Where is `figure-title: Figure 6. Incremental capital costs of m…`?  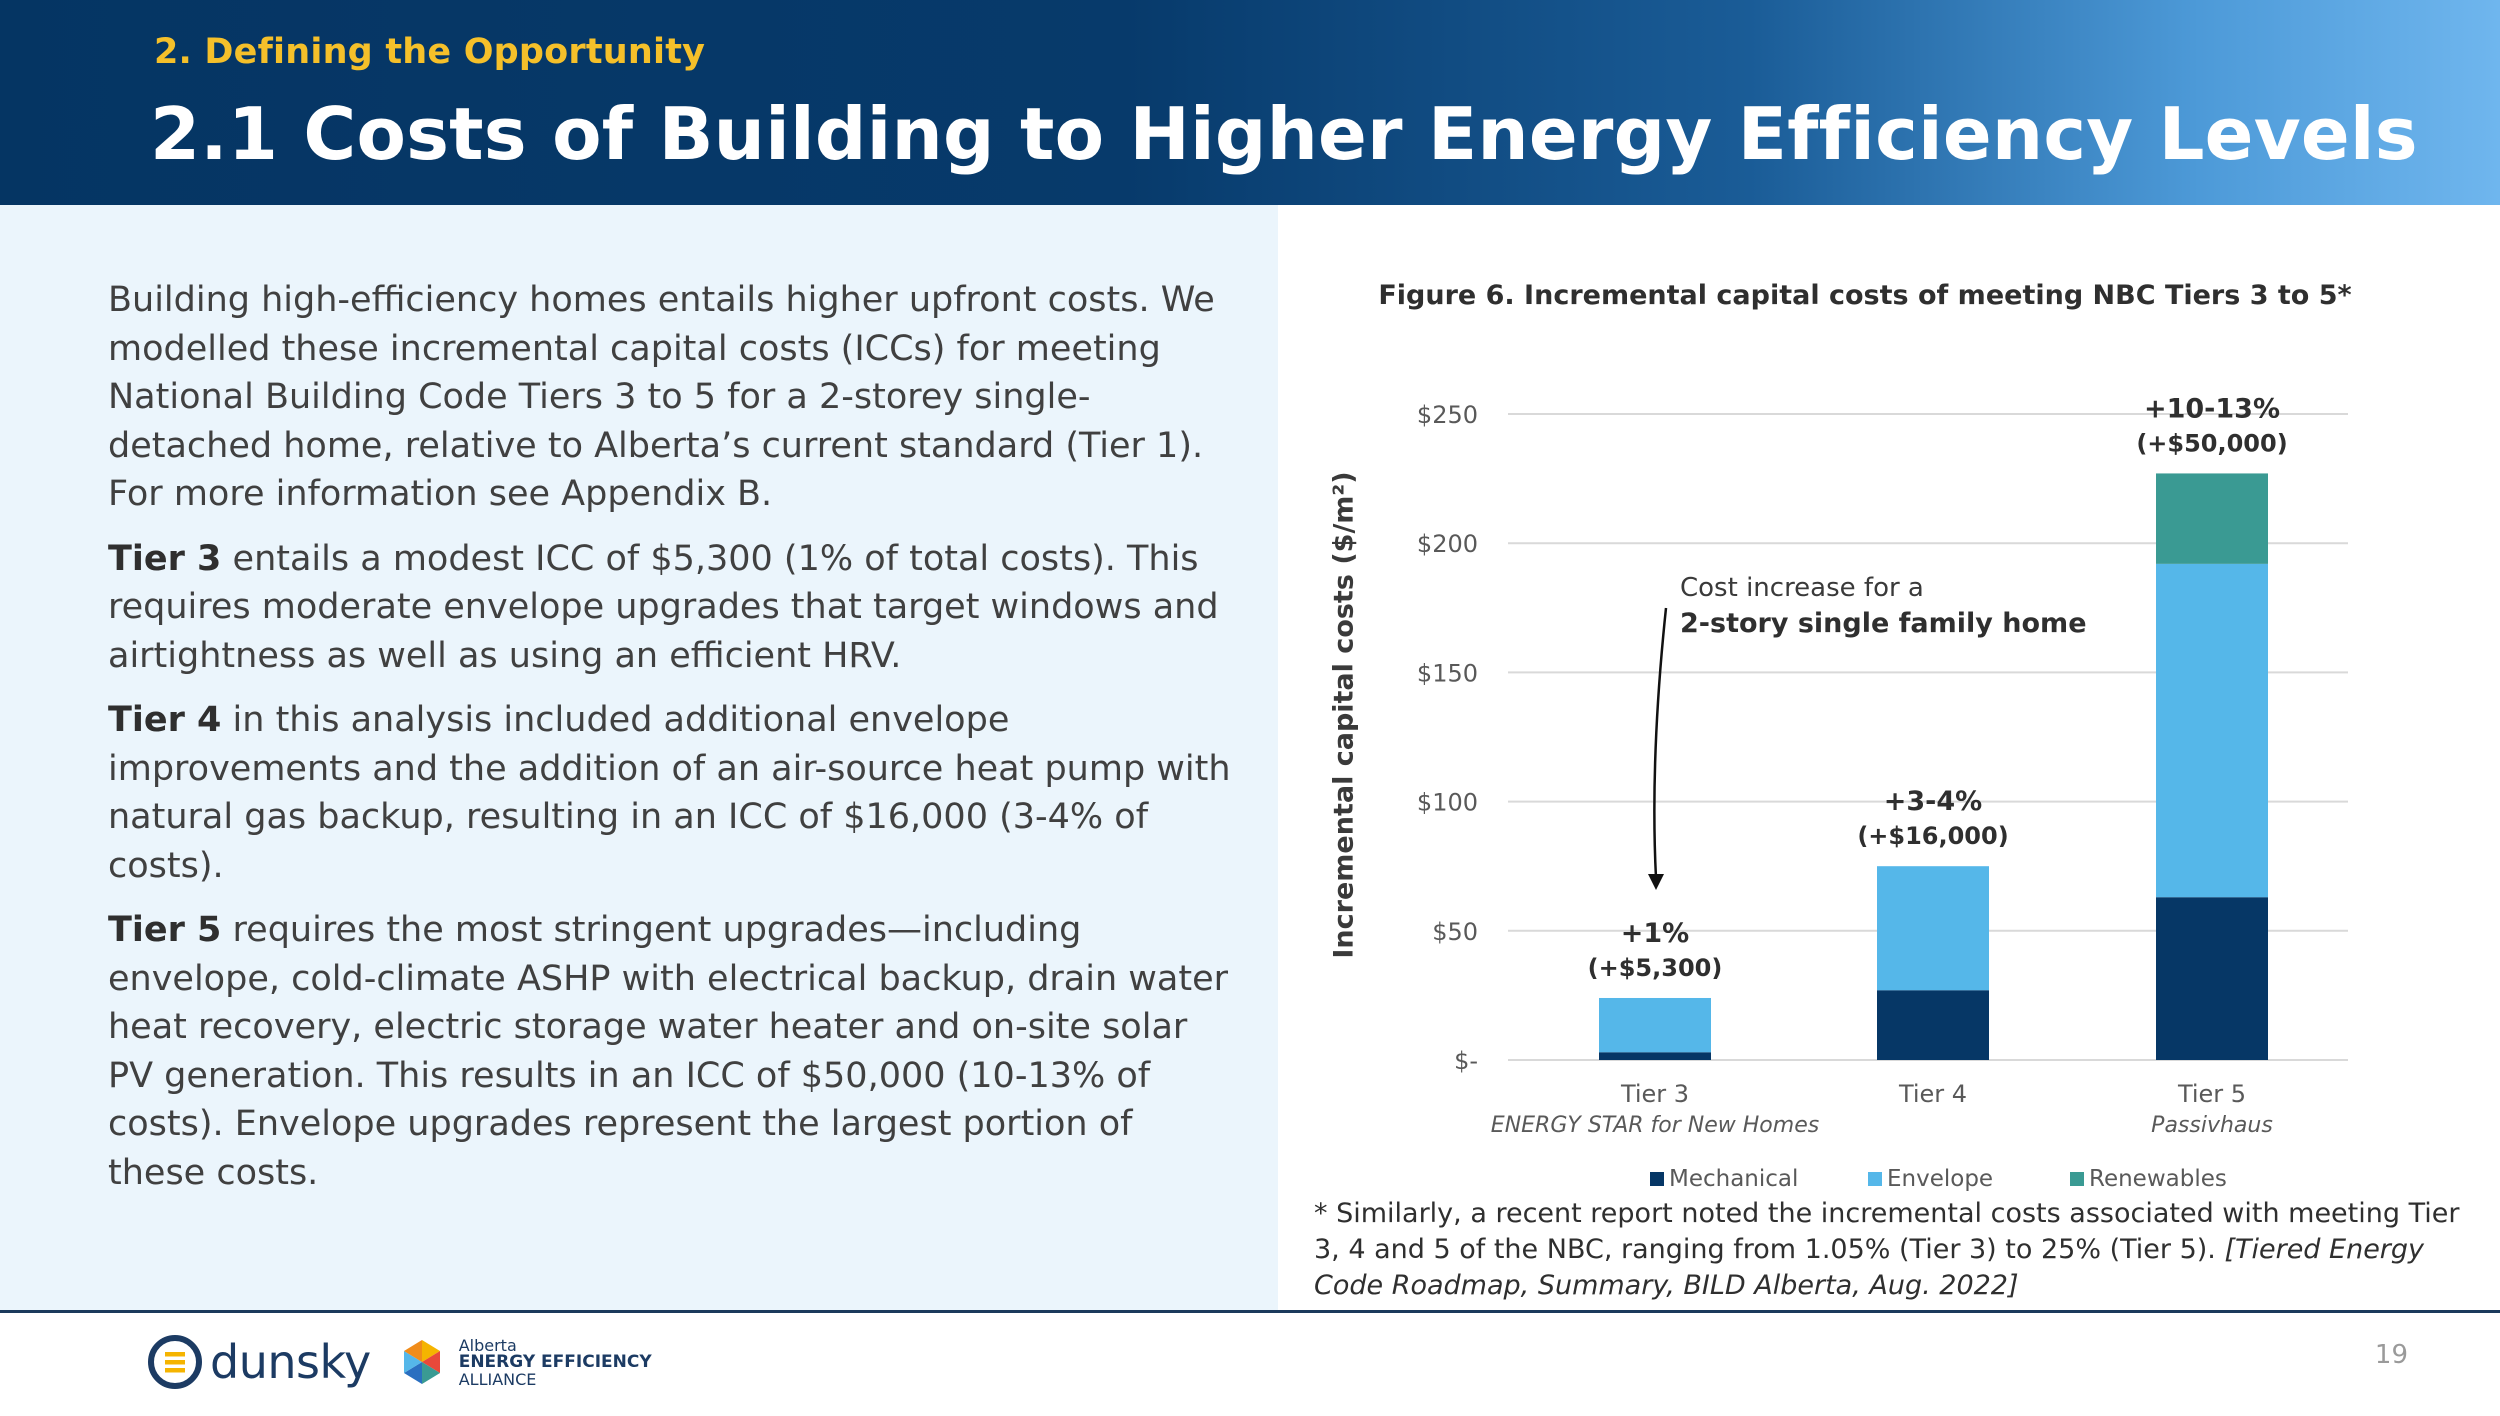 figure-title: Figure 6. Incremental capital costs of m… is located at coordinates (1865, 295).